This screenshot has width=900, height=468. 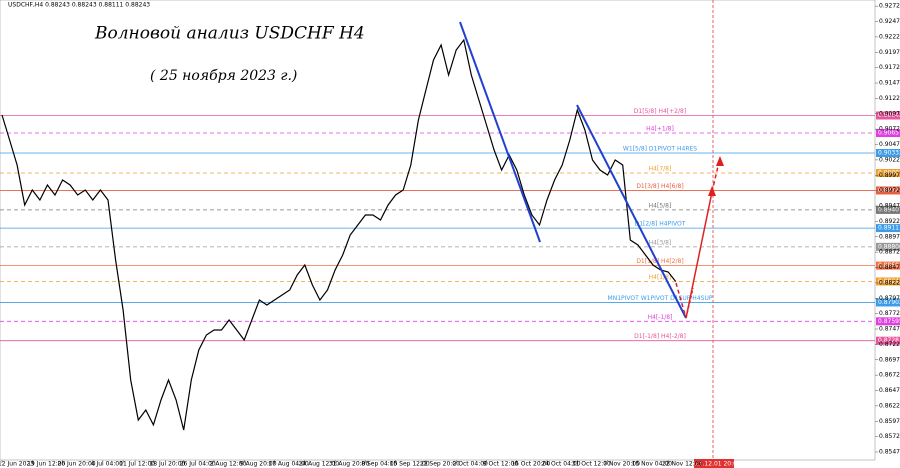 What do you see at coordinates (229, 34) in the screenshot?
I see `chart-title: Волновой анализ USDCHF H4` at bounding box center [229, 34].